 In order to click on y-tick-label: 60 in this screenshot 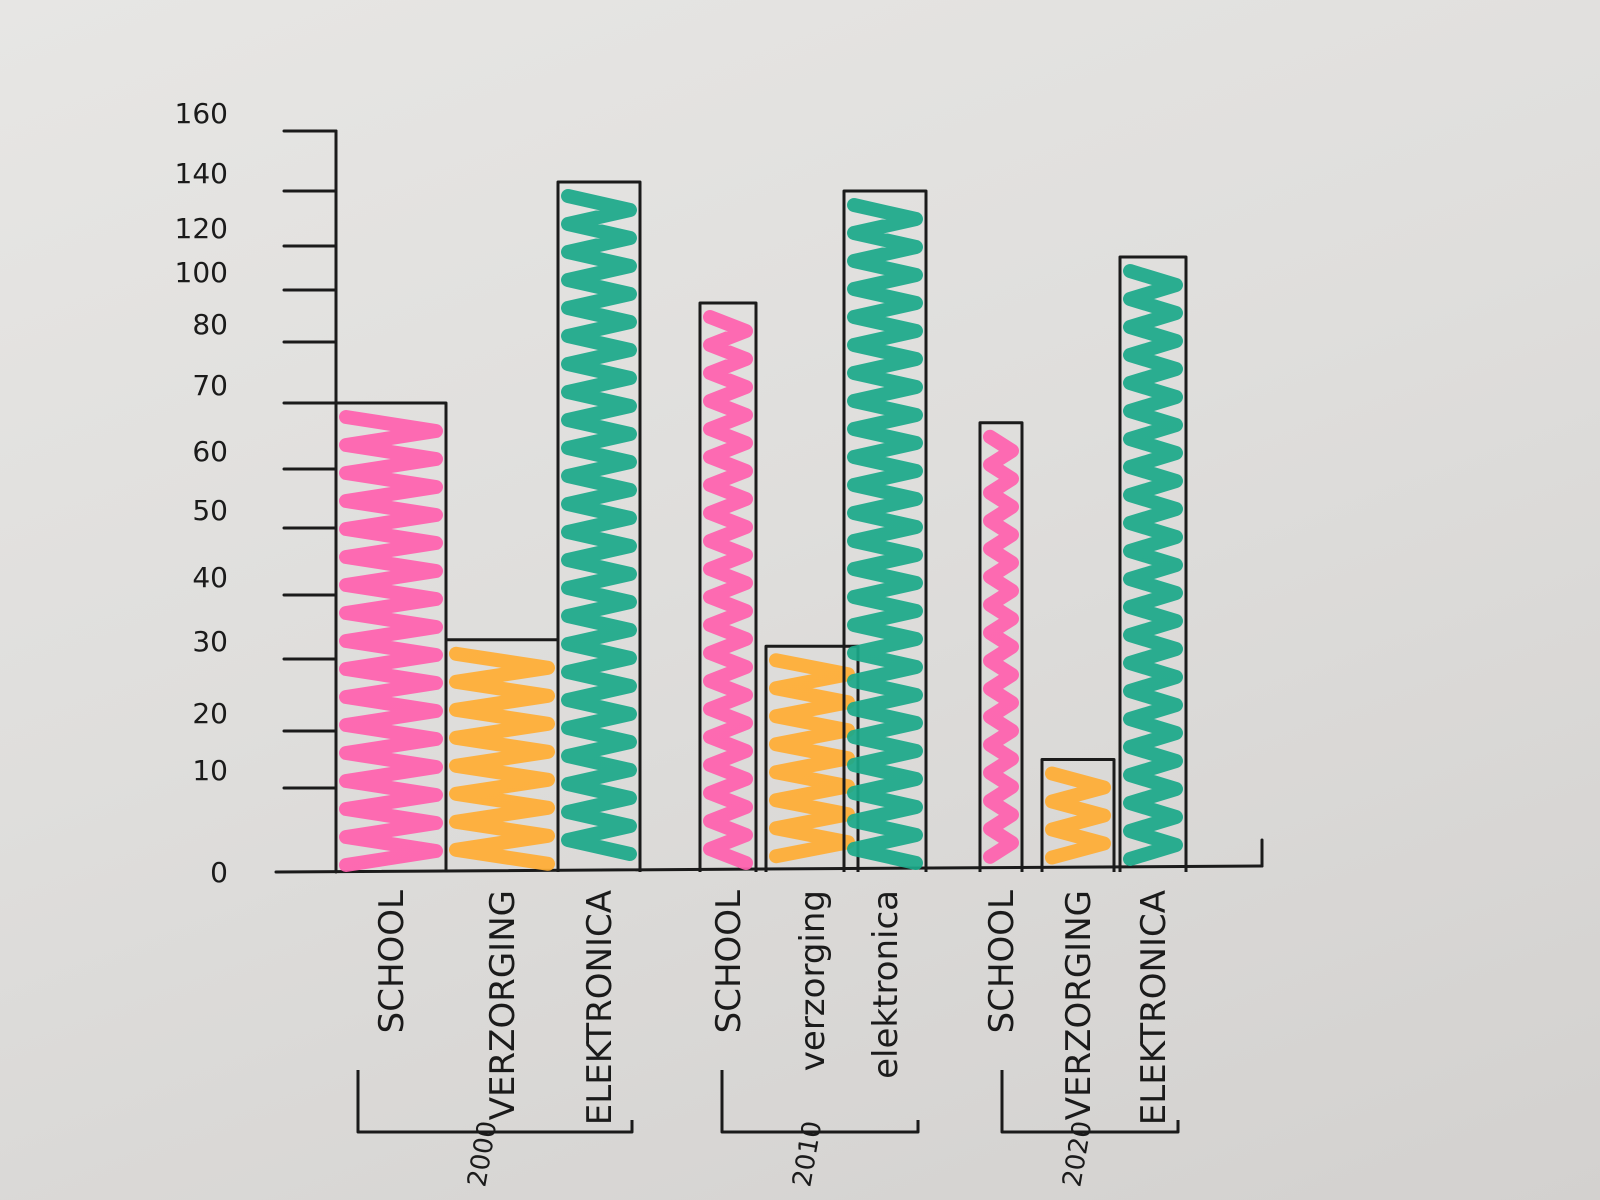, I will do `click(210, 451)`.